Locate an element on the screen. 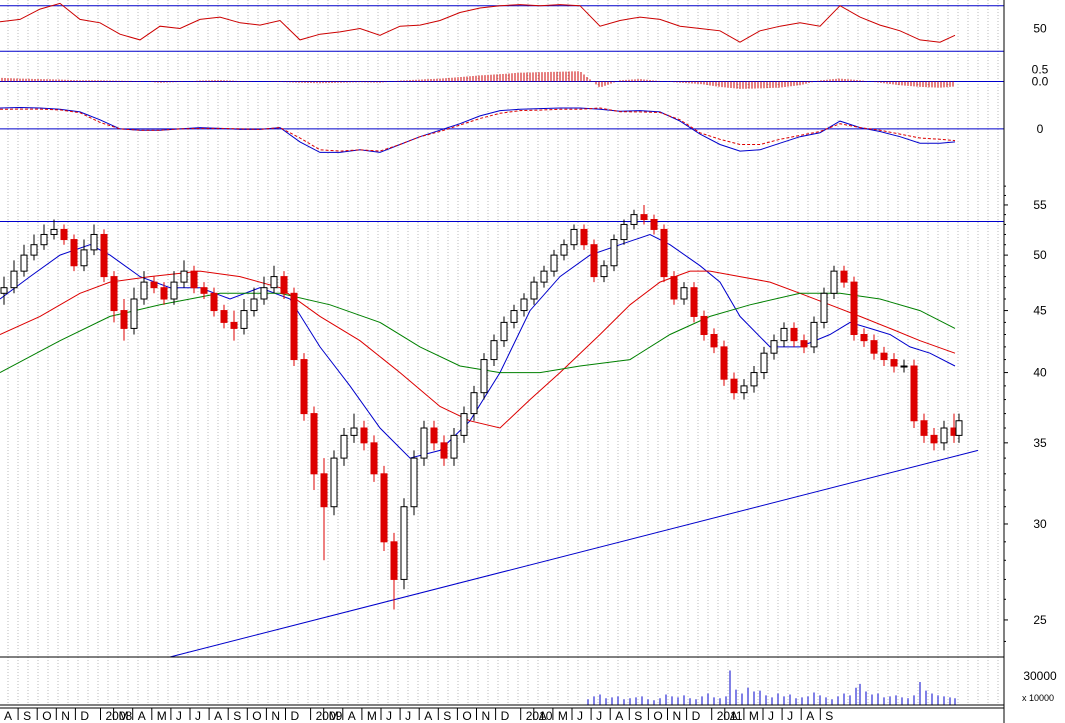 Image resolution: width=1065 pixels, height=723 pixels. histogram-tick-label: 0.5 is located at coordinates (1040, 69).